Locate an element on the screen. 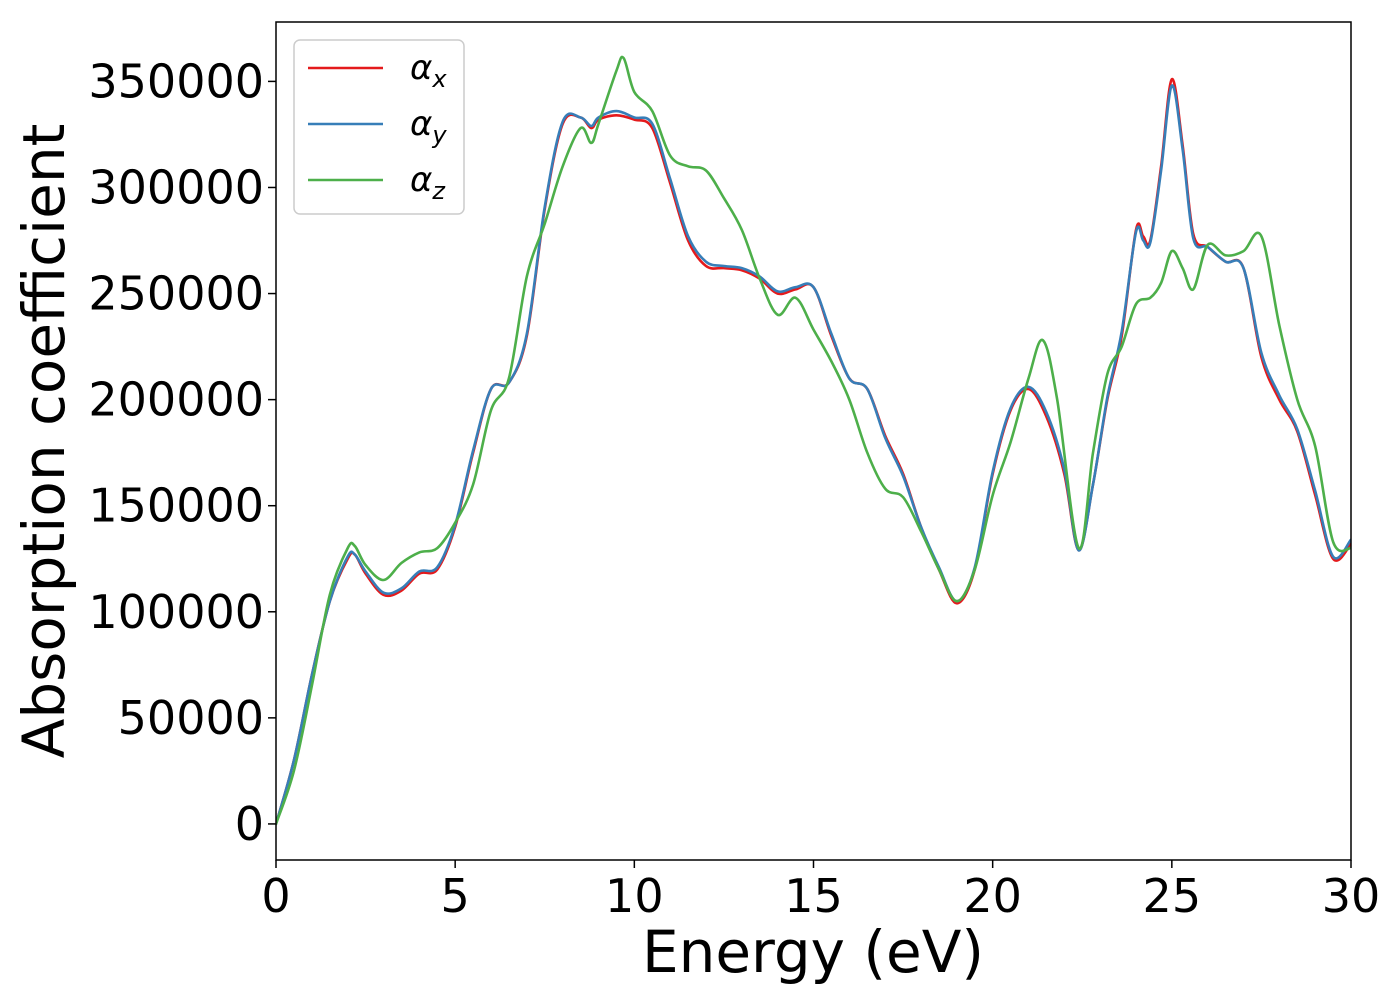 The image size is (1400, 1000). y-axis-label: Absorption coefficient is located at coordinates (44, 441).